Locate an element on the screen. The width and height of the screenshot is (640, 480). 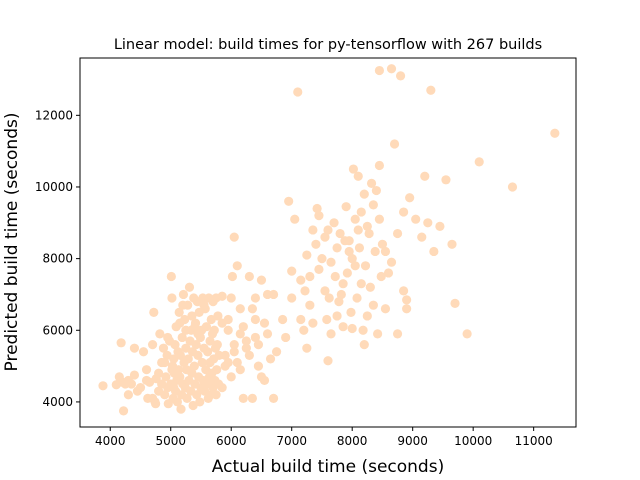
x-tick-label: 4000 is located at coordinates (110, 441).